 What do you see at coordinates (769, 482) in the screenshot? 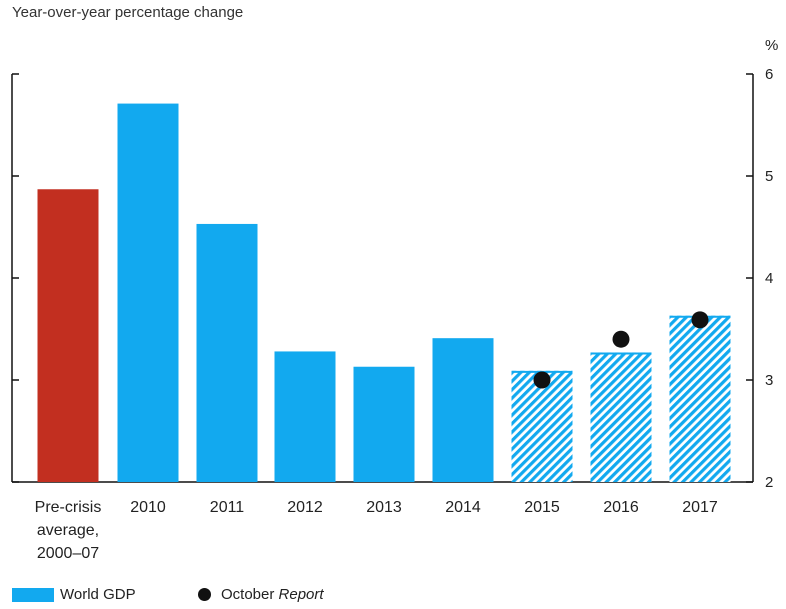
I see `y-tick-label: 2` at bounding box center [769, 482].